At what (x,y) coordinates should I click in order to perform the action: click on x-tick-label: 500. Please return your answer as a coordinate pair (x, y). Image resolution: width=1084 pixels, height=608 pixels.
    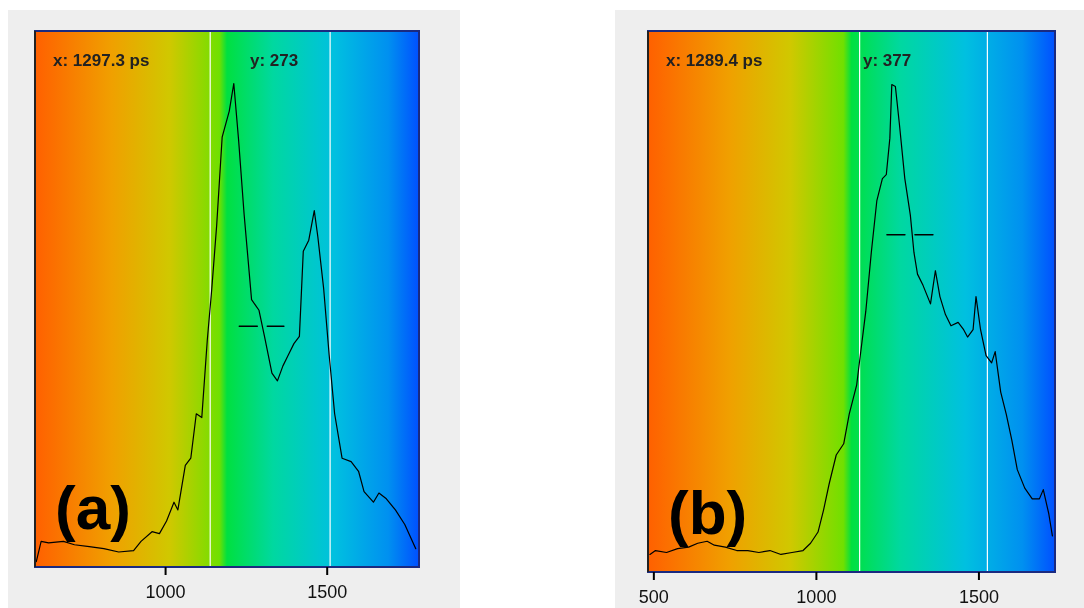
    Looking at the image, I should click on (653, 597).